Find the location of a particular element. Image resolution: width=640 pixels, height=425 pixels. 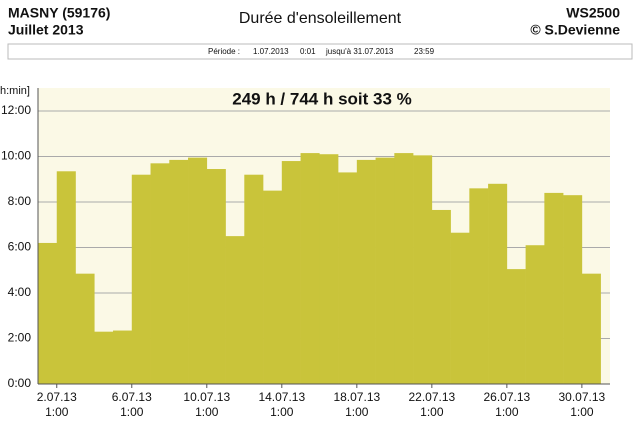

y-tick-label: 6:00 is located at coordinates (20, 247).